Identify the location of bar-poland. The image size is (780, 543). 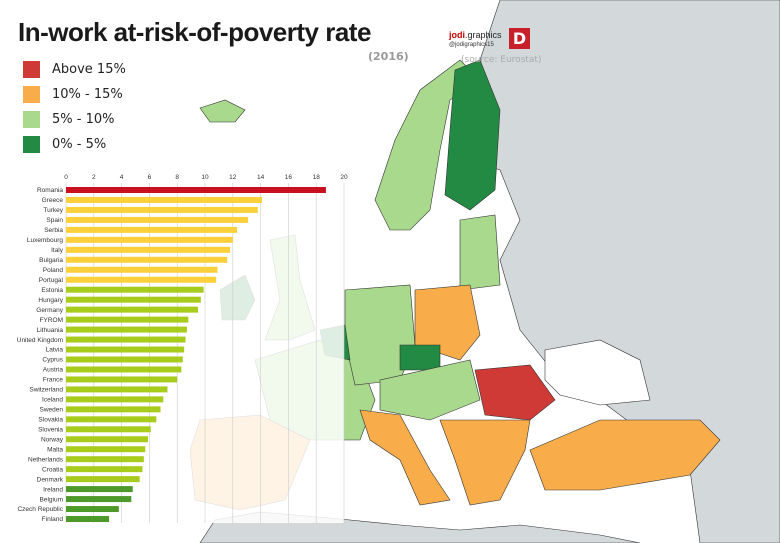
(142, 269).